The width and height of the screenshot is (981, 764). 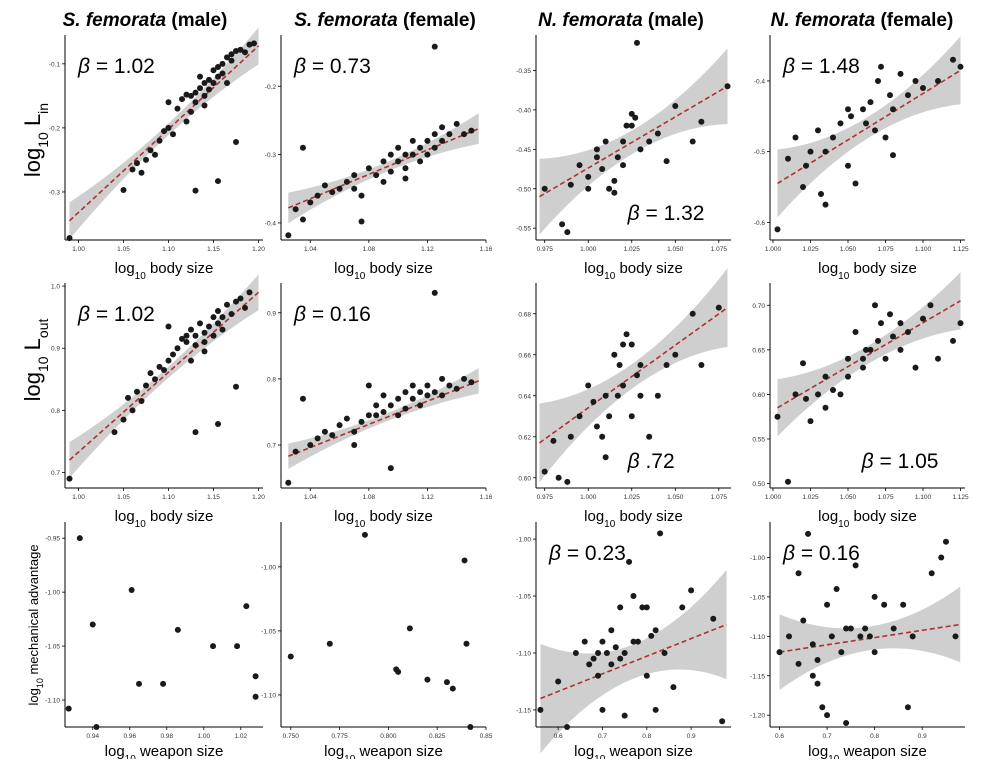 What do you see at coordinates (383, 418) in the screenshot?
I see `confidence-band` at bounding box center [383, 418].